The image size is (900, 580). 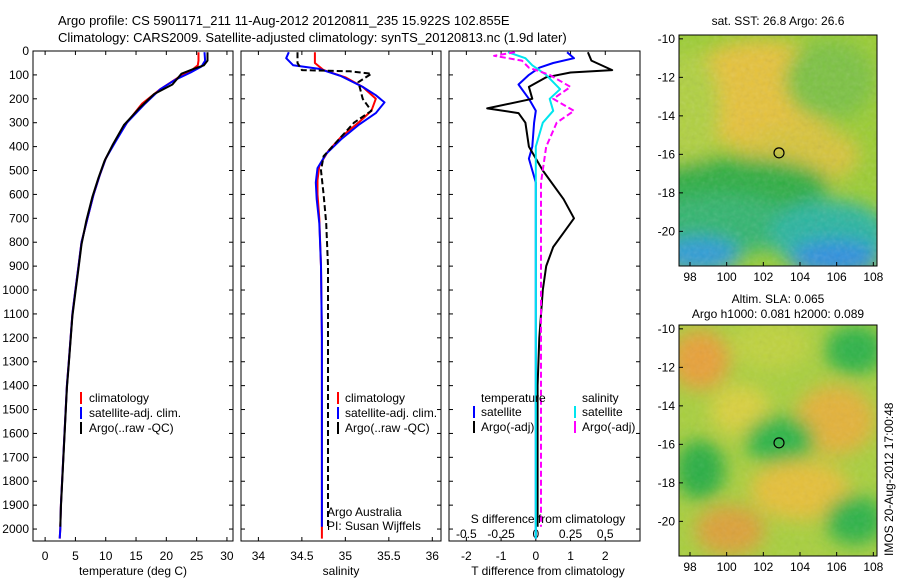 I want to click on legend-title-salinity: salinity, so click(x=600, y=398).